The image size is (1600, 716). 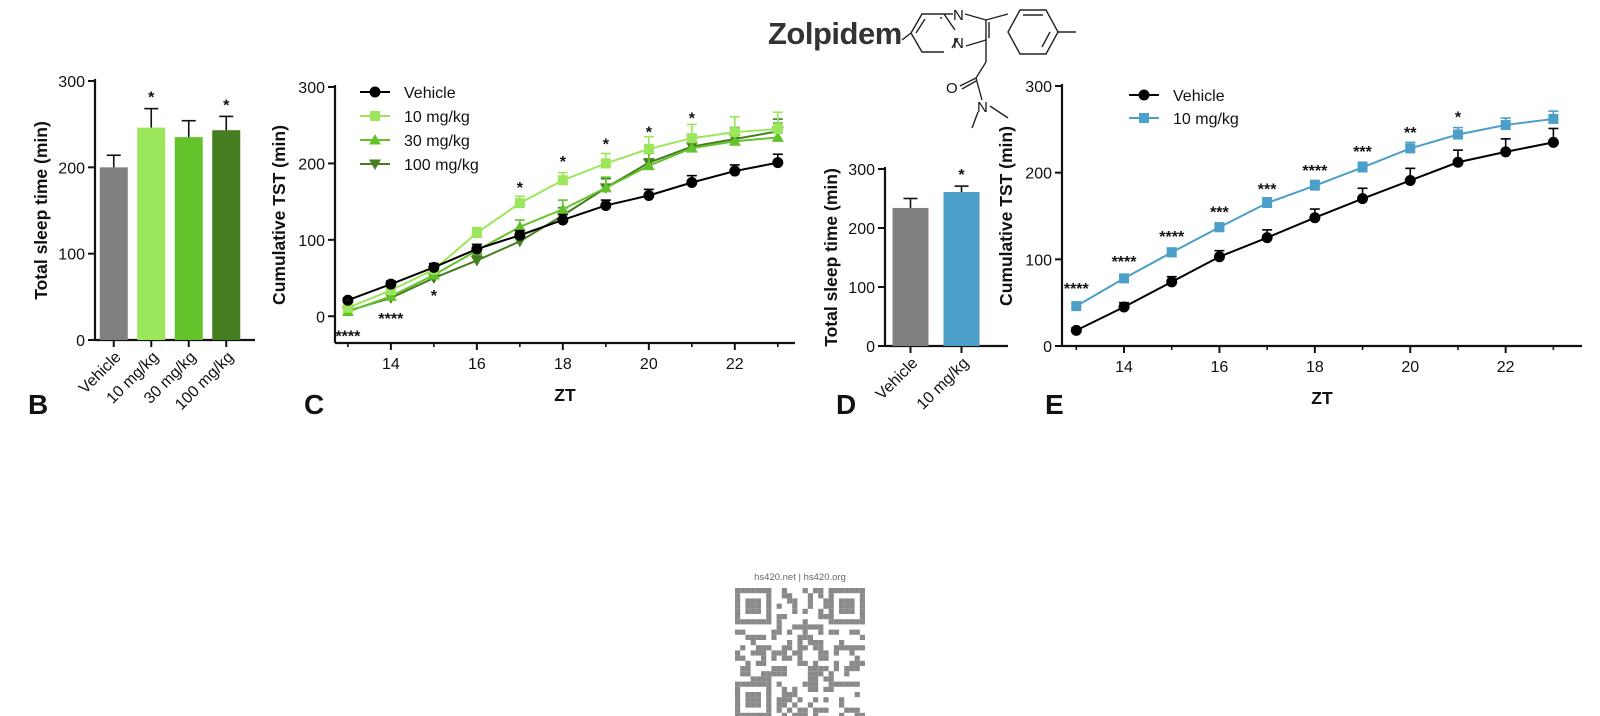 I want to click on significance-marker: ****, so click(x=1077, y=289).